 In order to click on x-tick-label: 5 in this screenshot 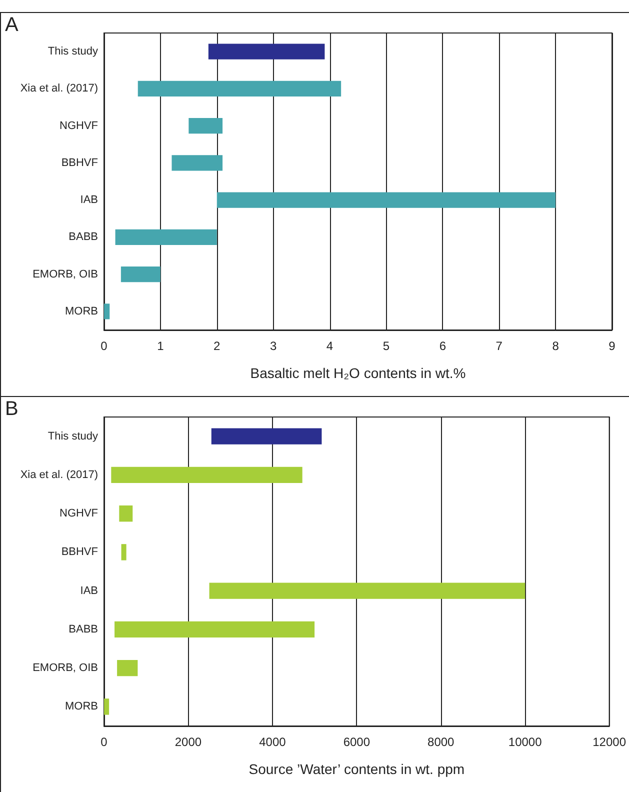, I will do `click(386, 346)`.